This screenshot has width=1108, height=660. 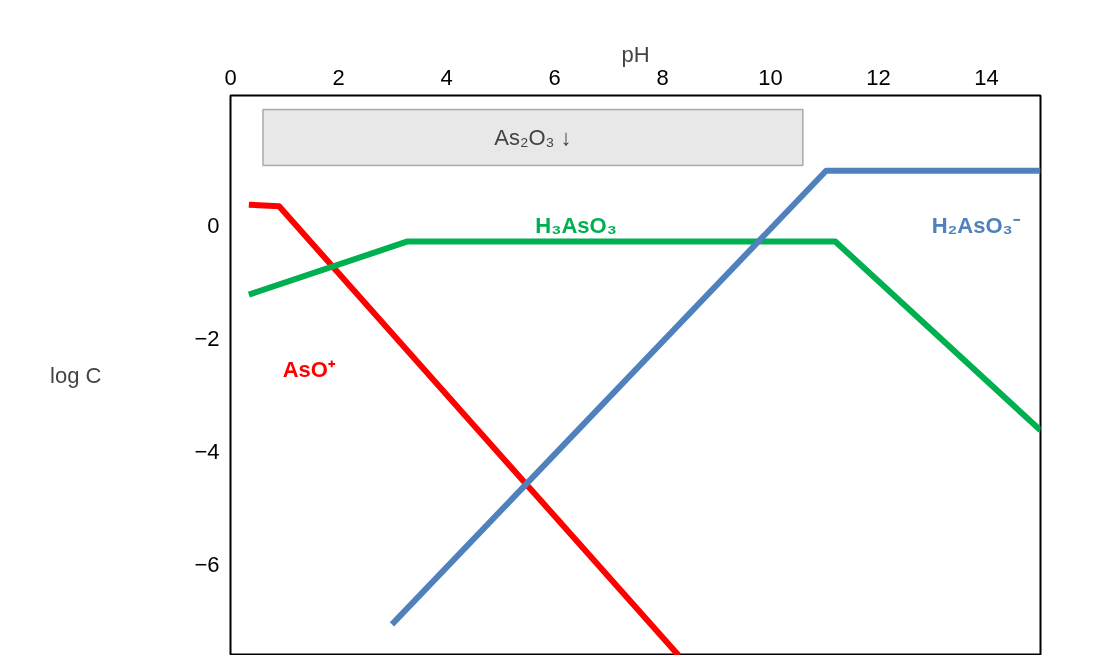 What do you see at coordinates (662, 77) in the screenshot?
I see `x-tick-label: 8` at bounding box center [662, 77].